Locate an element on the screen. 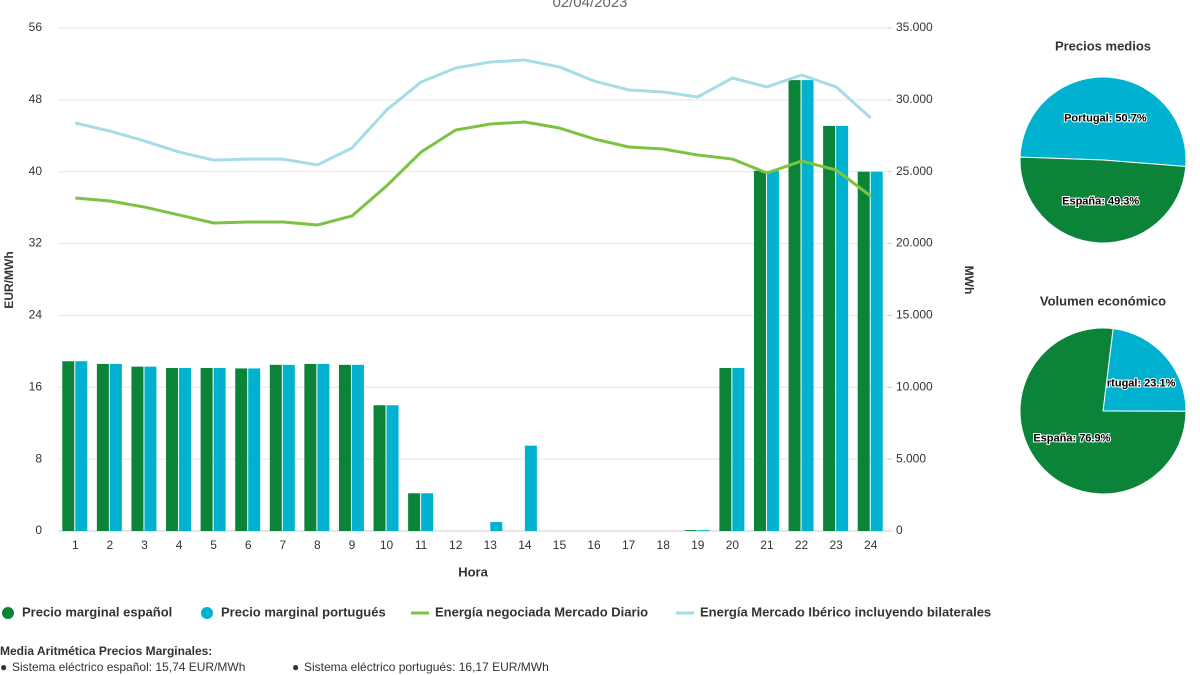  pie-label: Portugal: 23.1% is located at coordinates (1134, 383).